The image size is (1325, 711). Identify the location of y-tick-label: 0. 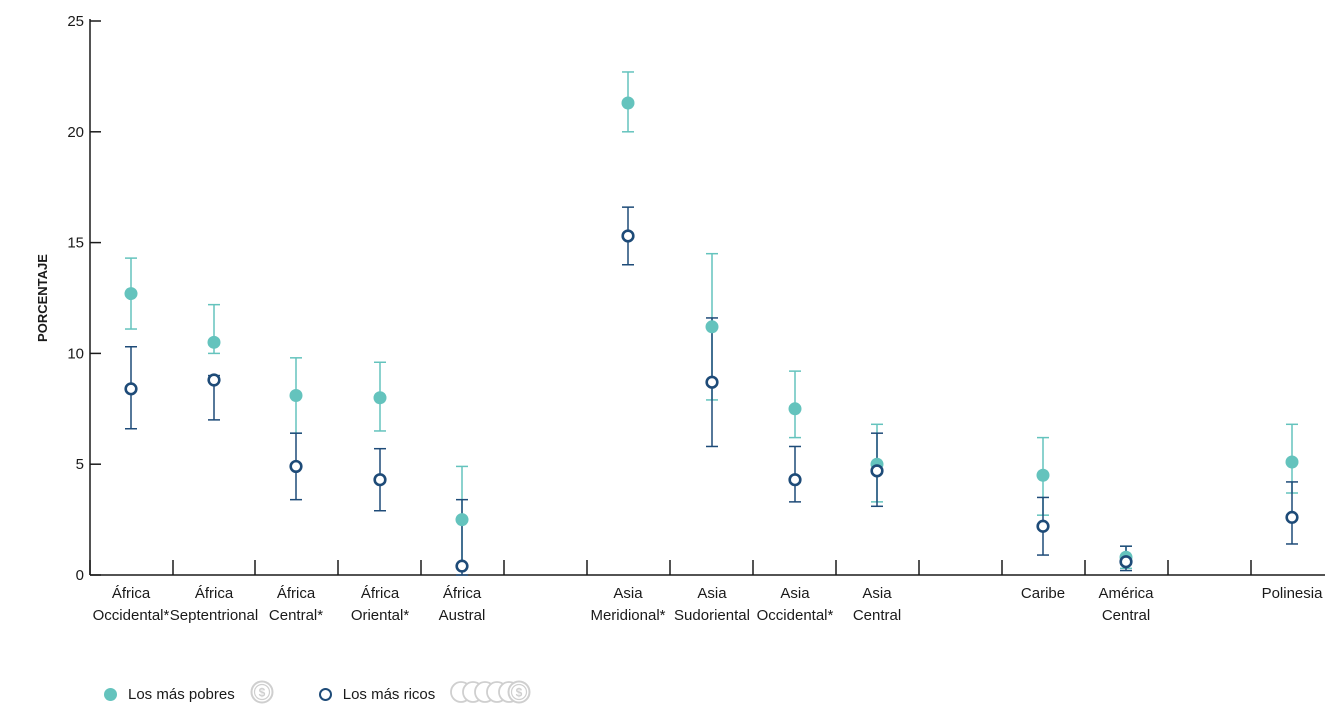
(80, 575).